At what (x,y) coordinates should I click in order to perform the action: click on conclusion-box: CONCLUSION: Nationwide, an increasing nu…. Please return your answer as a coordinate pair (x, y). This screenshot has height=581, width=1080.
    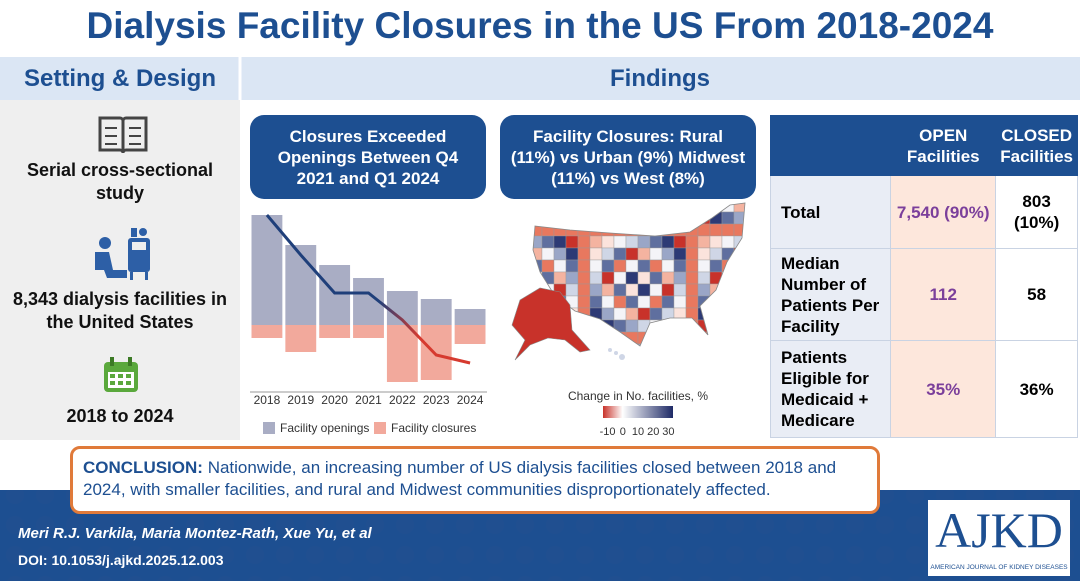
    Looking at the image, I should click on (475, 480).